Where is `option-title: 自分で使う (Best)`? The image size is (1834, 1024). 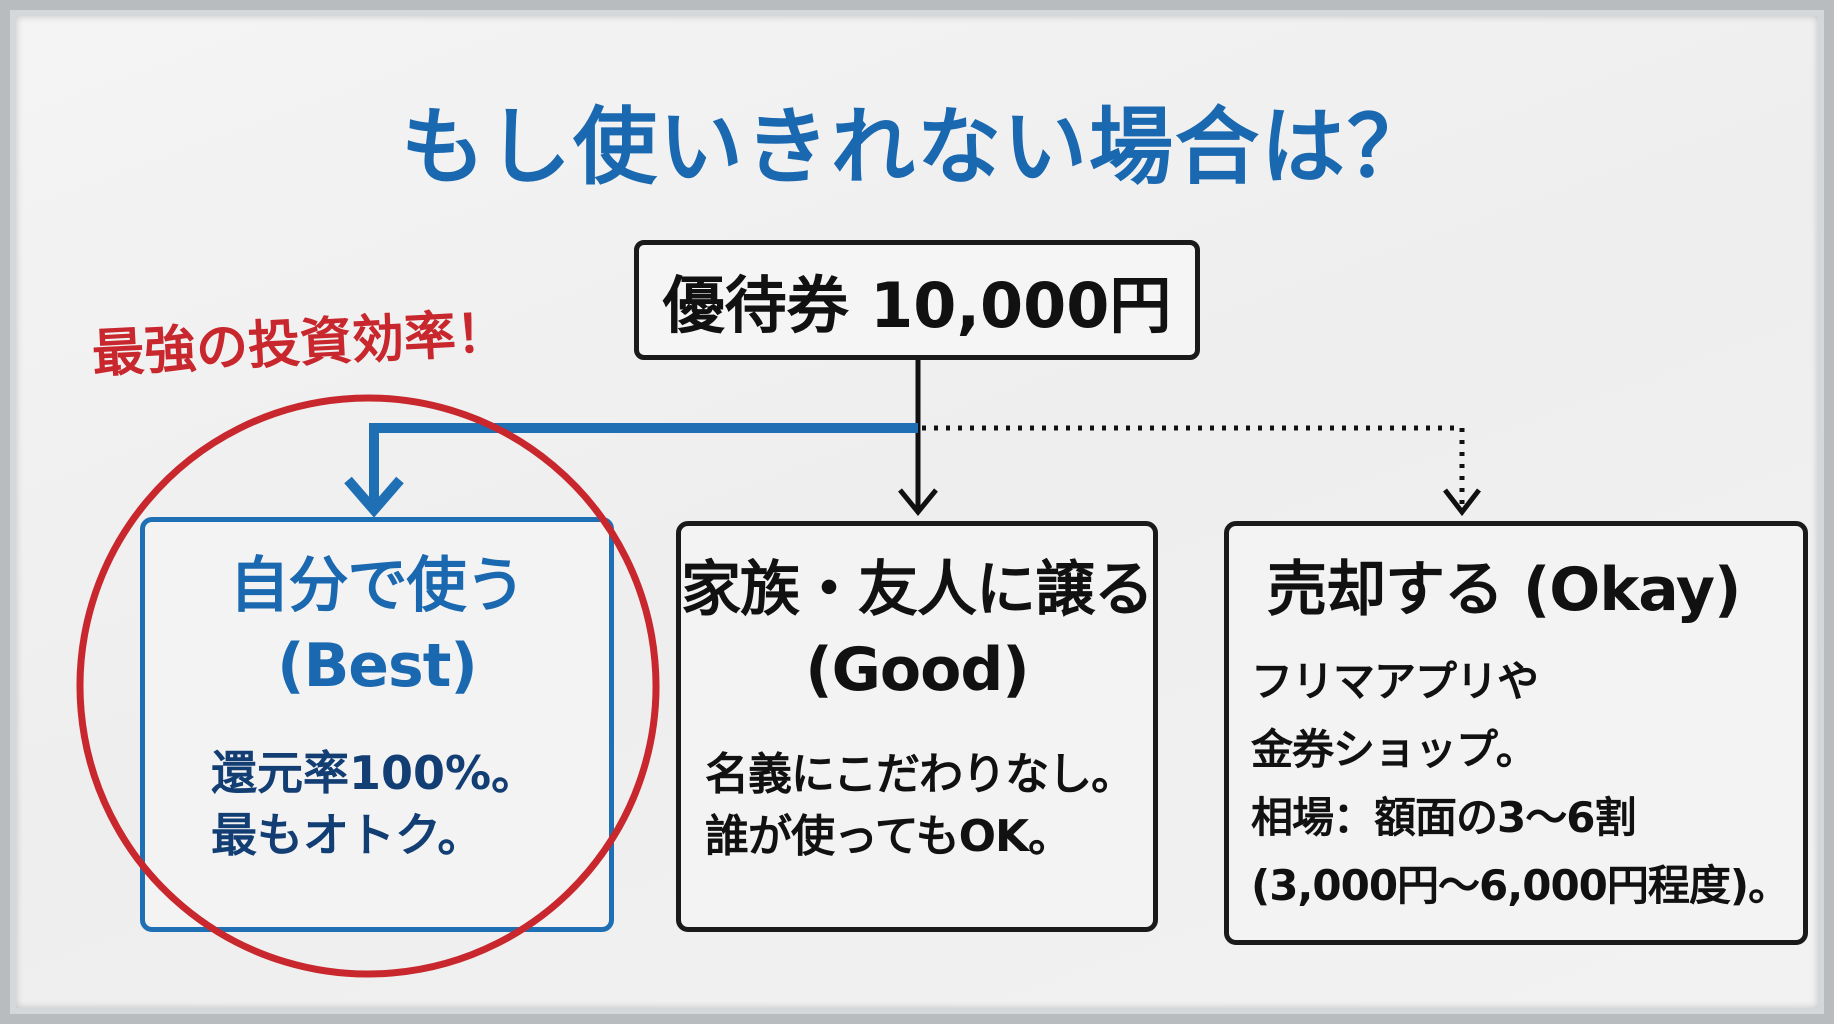
option-title: 自分で使う (Best) is located at coordinates (377, 626).